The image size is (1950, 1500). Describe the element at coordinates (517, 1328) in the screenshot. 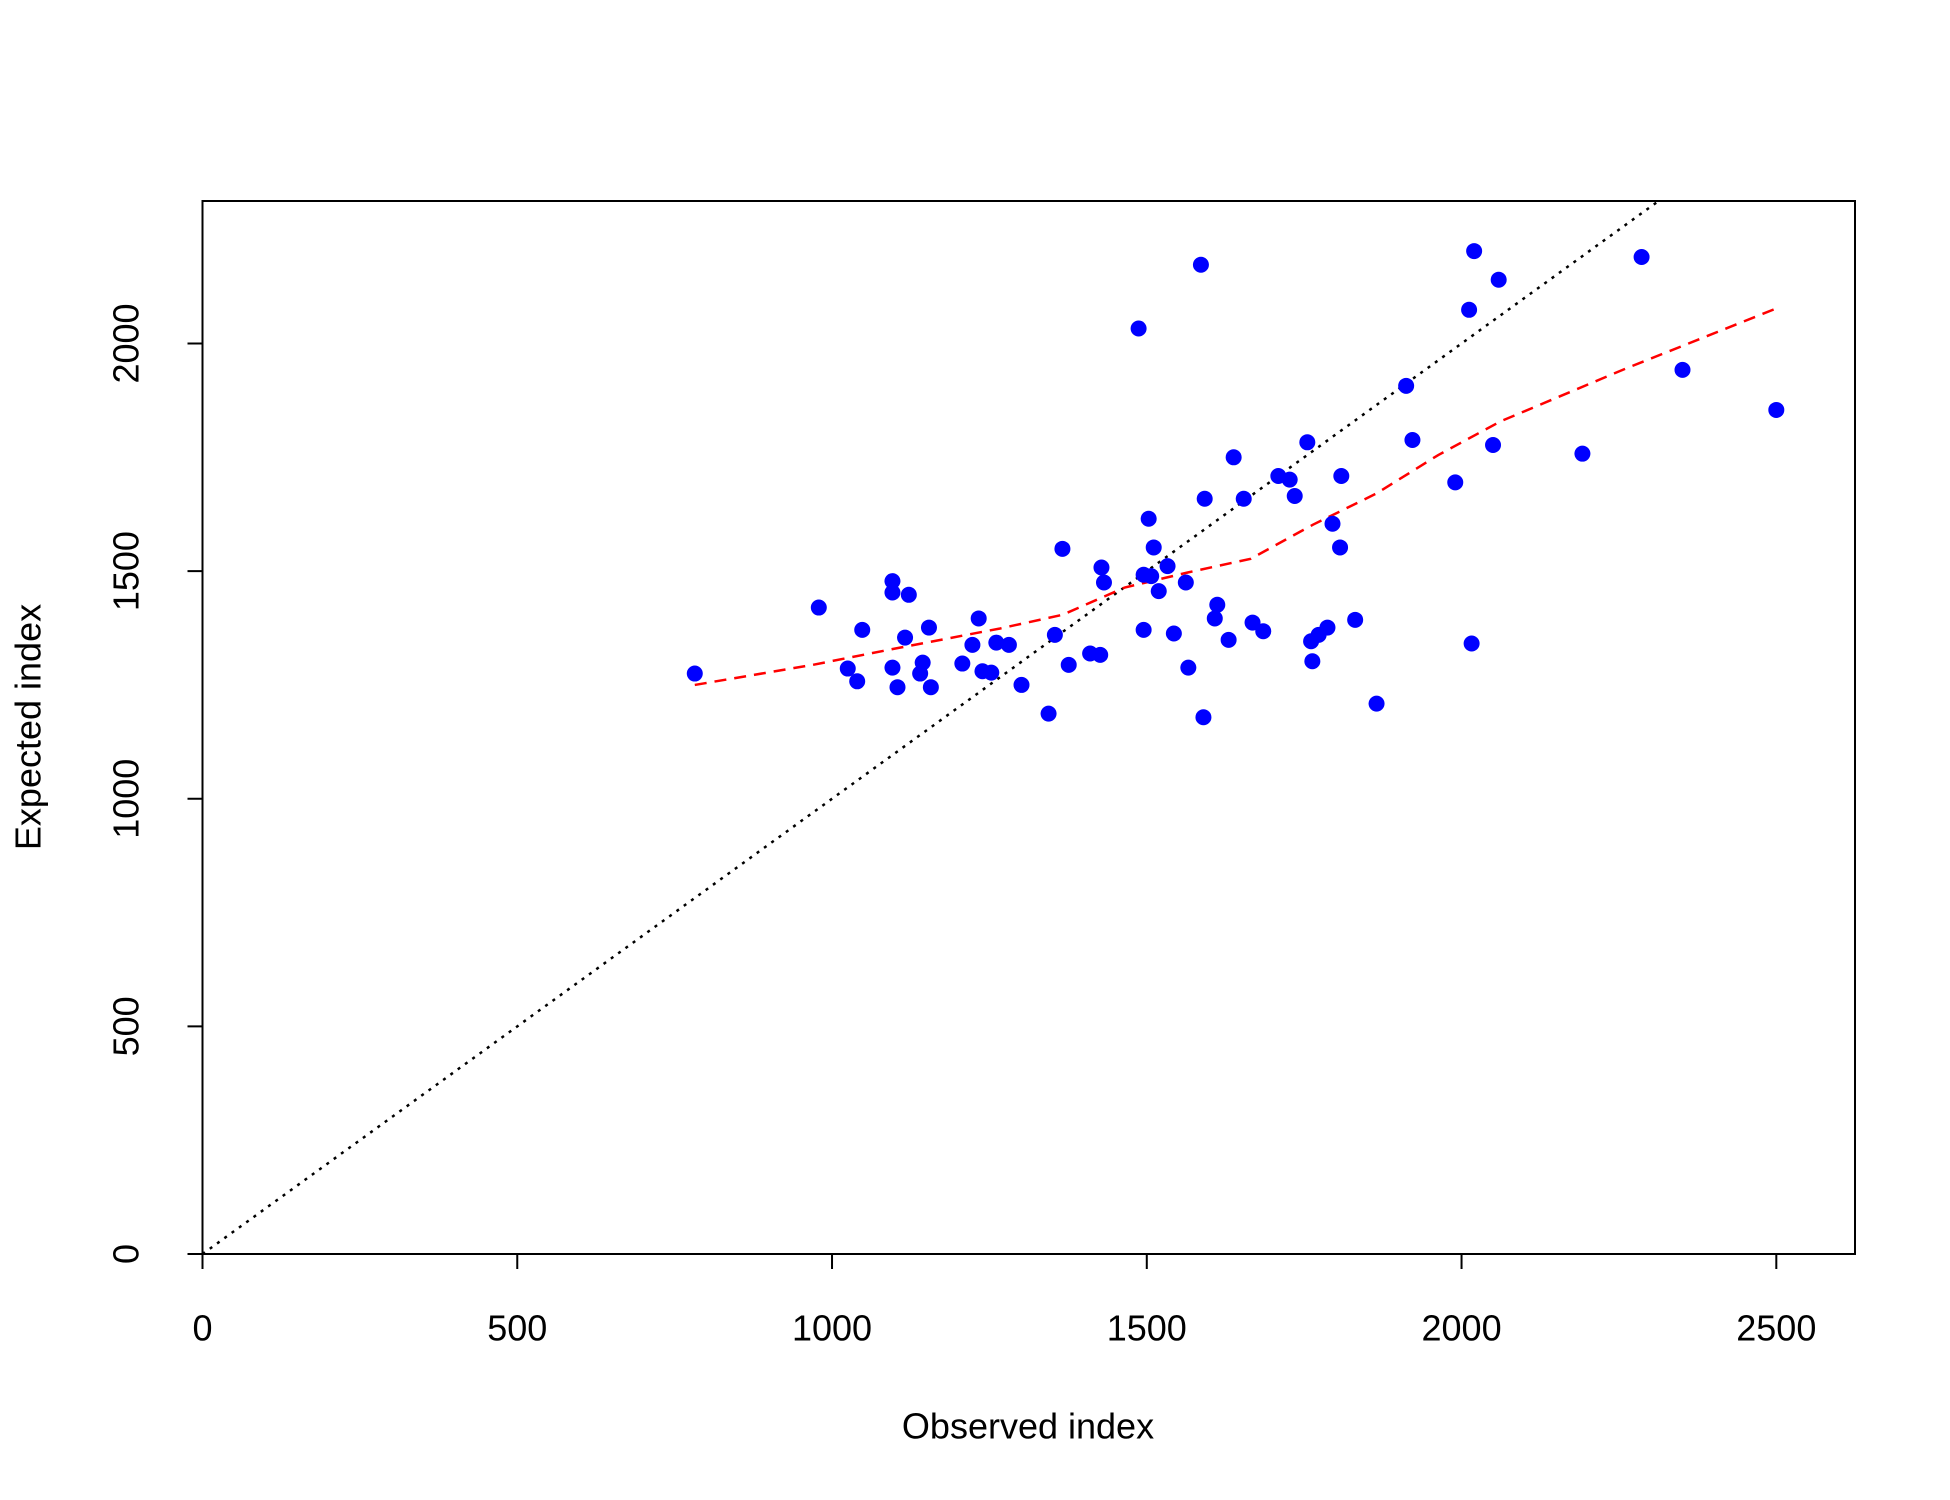

I see `x-tick-label: 500` at that location.